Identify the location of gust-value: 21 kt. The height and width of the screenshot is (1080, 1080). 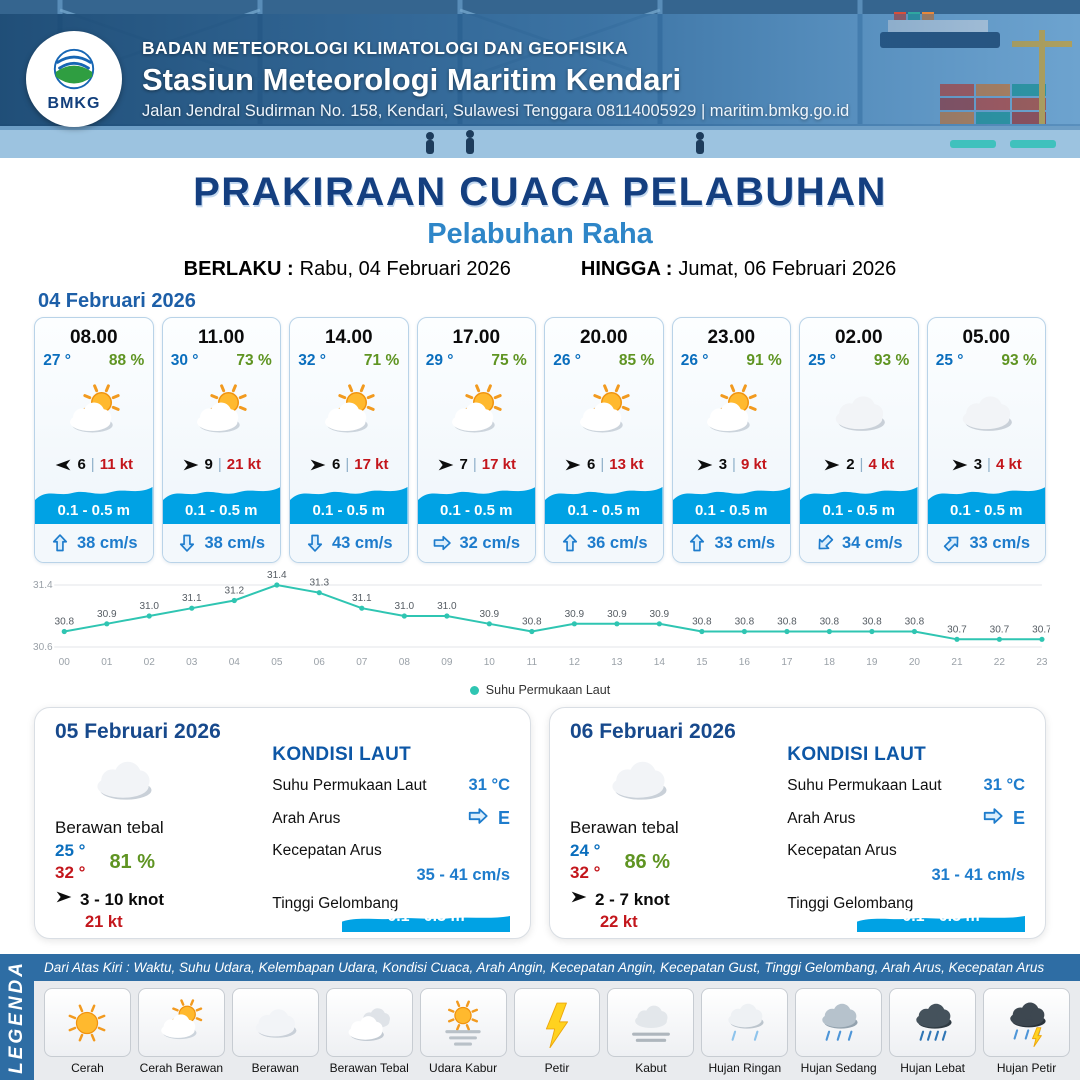
(104, 922).